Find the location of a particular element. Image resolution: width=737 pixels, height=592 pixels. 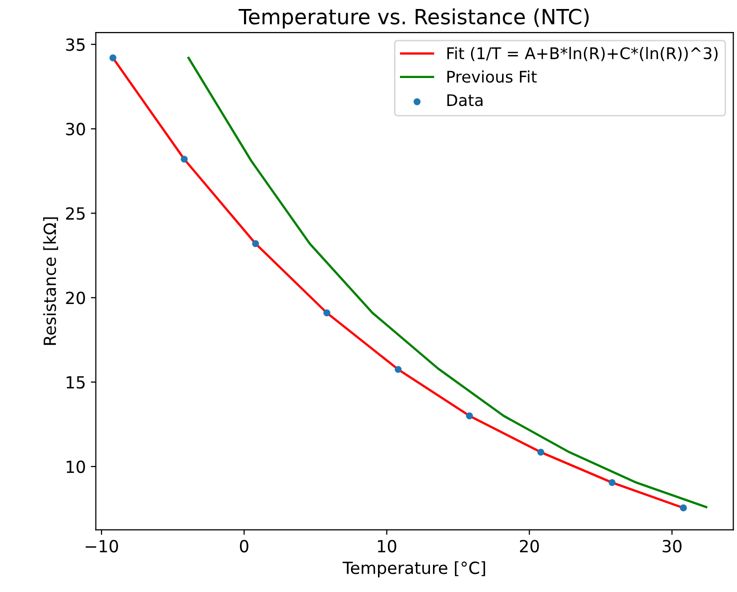

y-tick-label: 35 is located at coordinates (75, 44).